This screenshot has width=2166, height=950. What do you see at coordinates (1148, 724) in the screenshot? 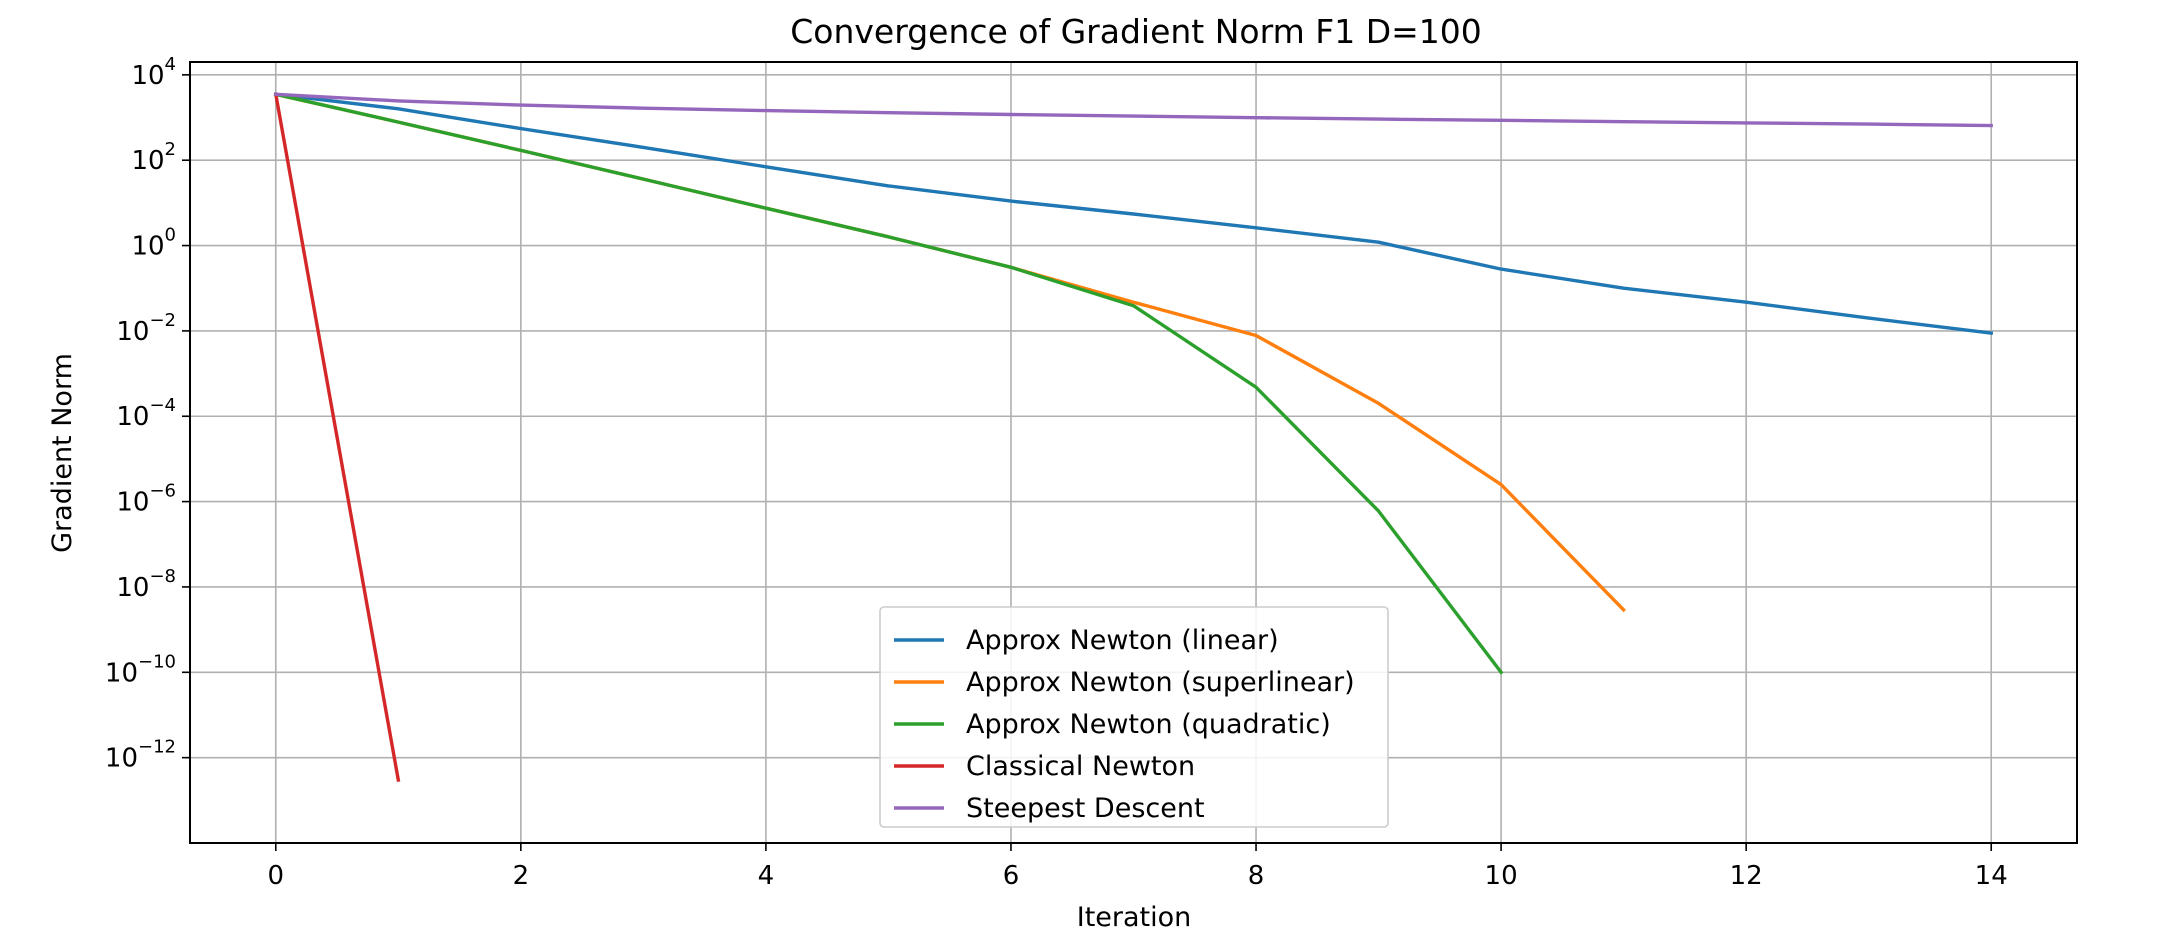
I see `legend-label: Approx Newton (quadratic)` at bounding box center [1148, 724].